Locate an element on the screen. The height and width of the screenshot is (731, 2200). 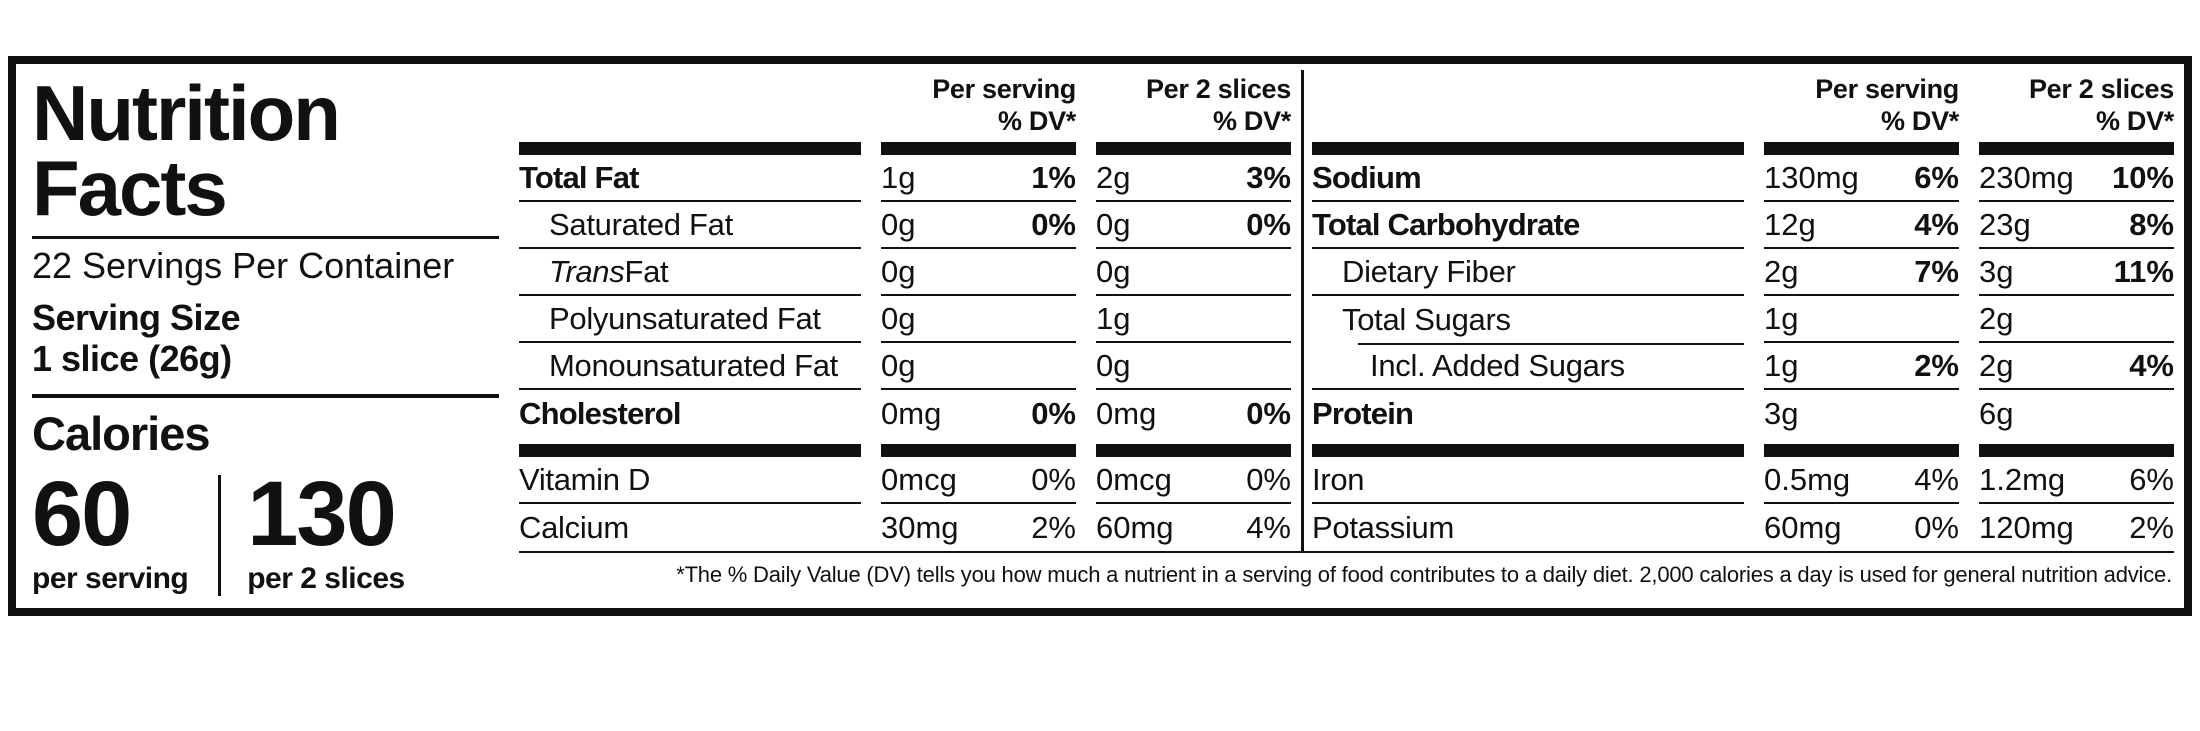
nutrient-name: Dietary Fiber is located at coordinates (1528, 272).